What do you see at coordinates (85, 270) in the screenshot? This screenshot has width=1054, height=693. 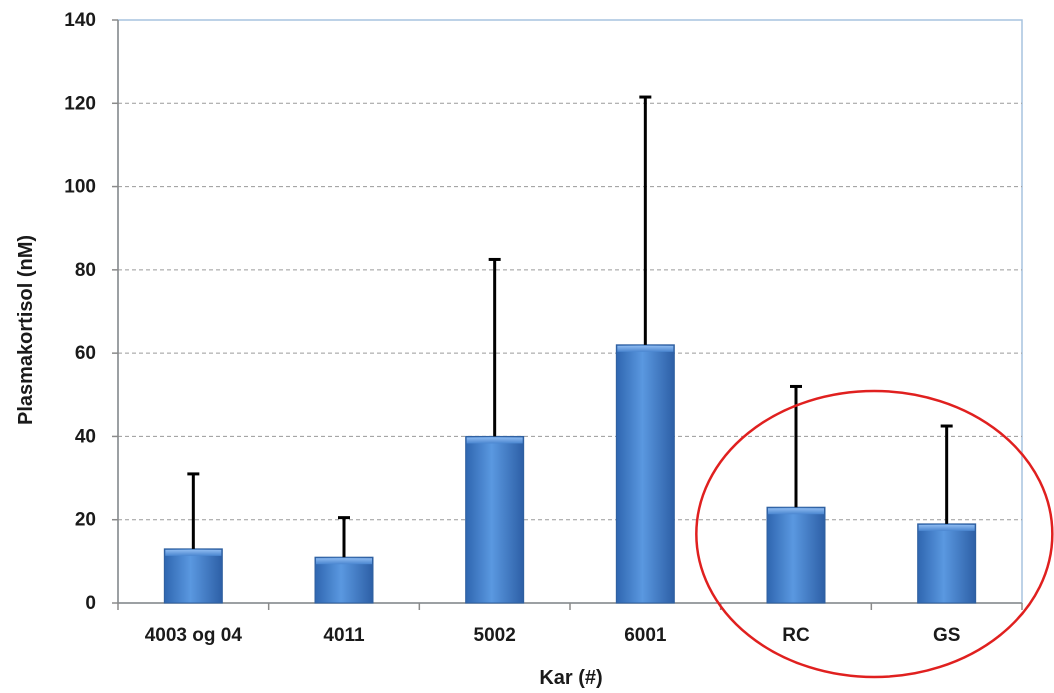 I see `y-tick-label: 80` at bounding box center [85, 270].